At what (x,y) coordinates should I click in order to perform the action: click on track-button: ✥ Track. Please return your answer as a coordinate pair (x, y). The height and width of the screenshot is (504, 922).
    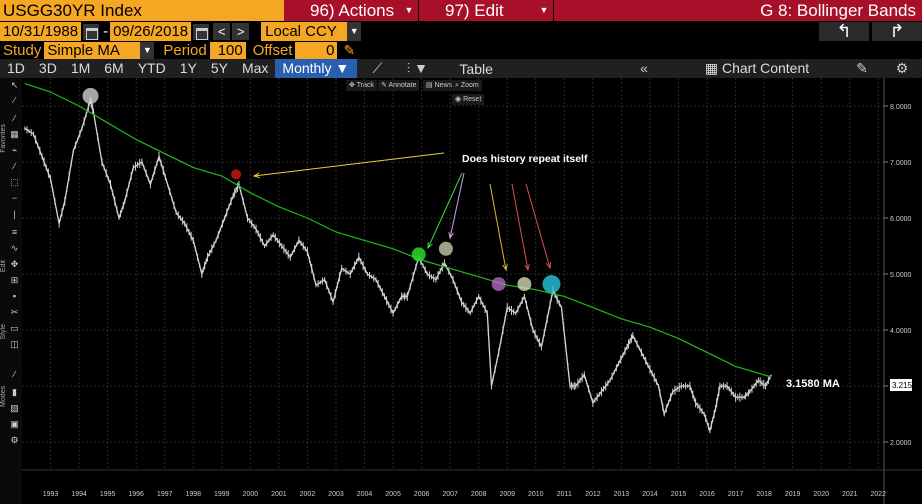
    Looking at the image, I should click on (361, 85).